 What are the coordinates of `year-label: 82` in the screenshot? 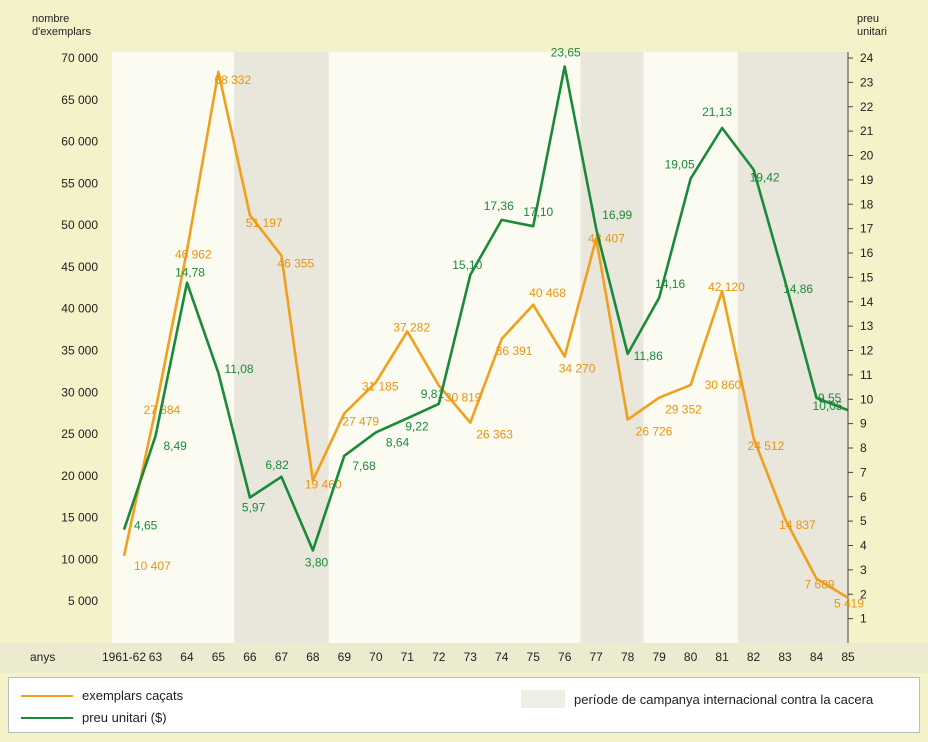 It's located at (754, 657).